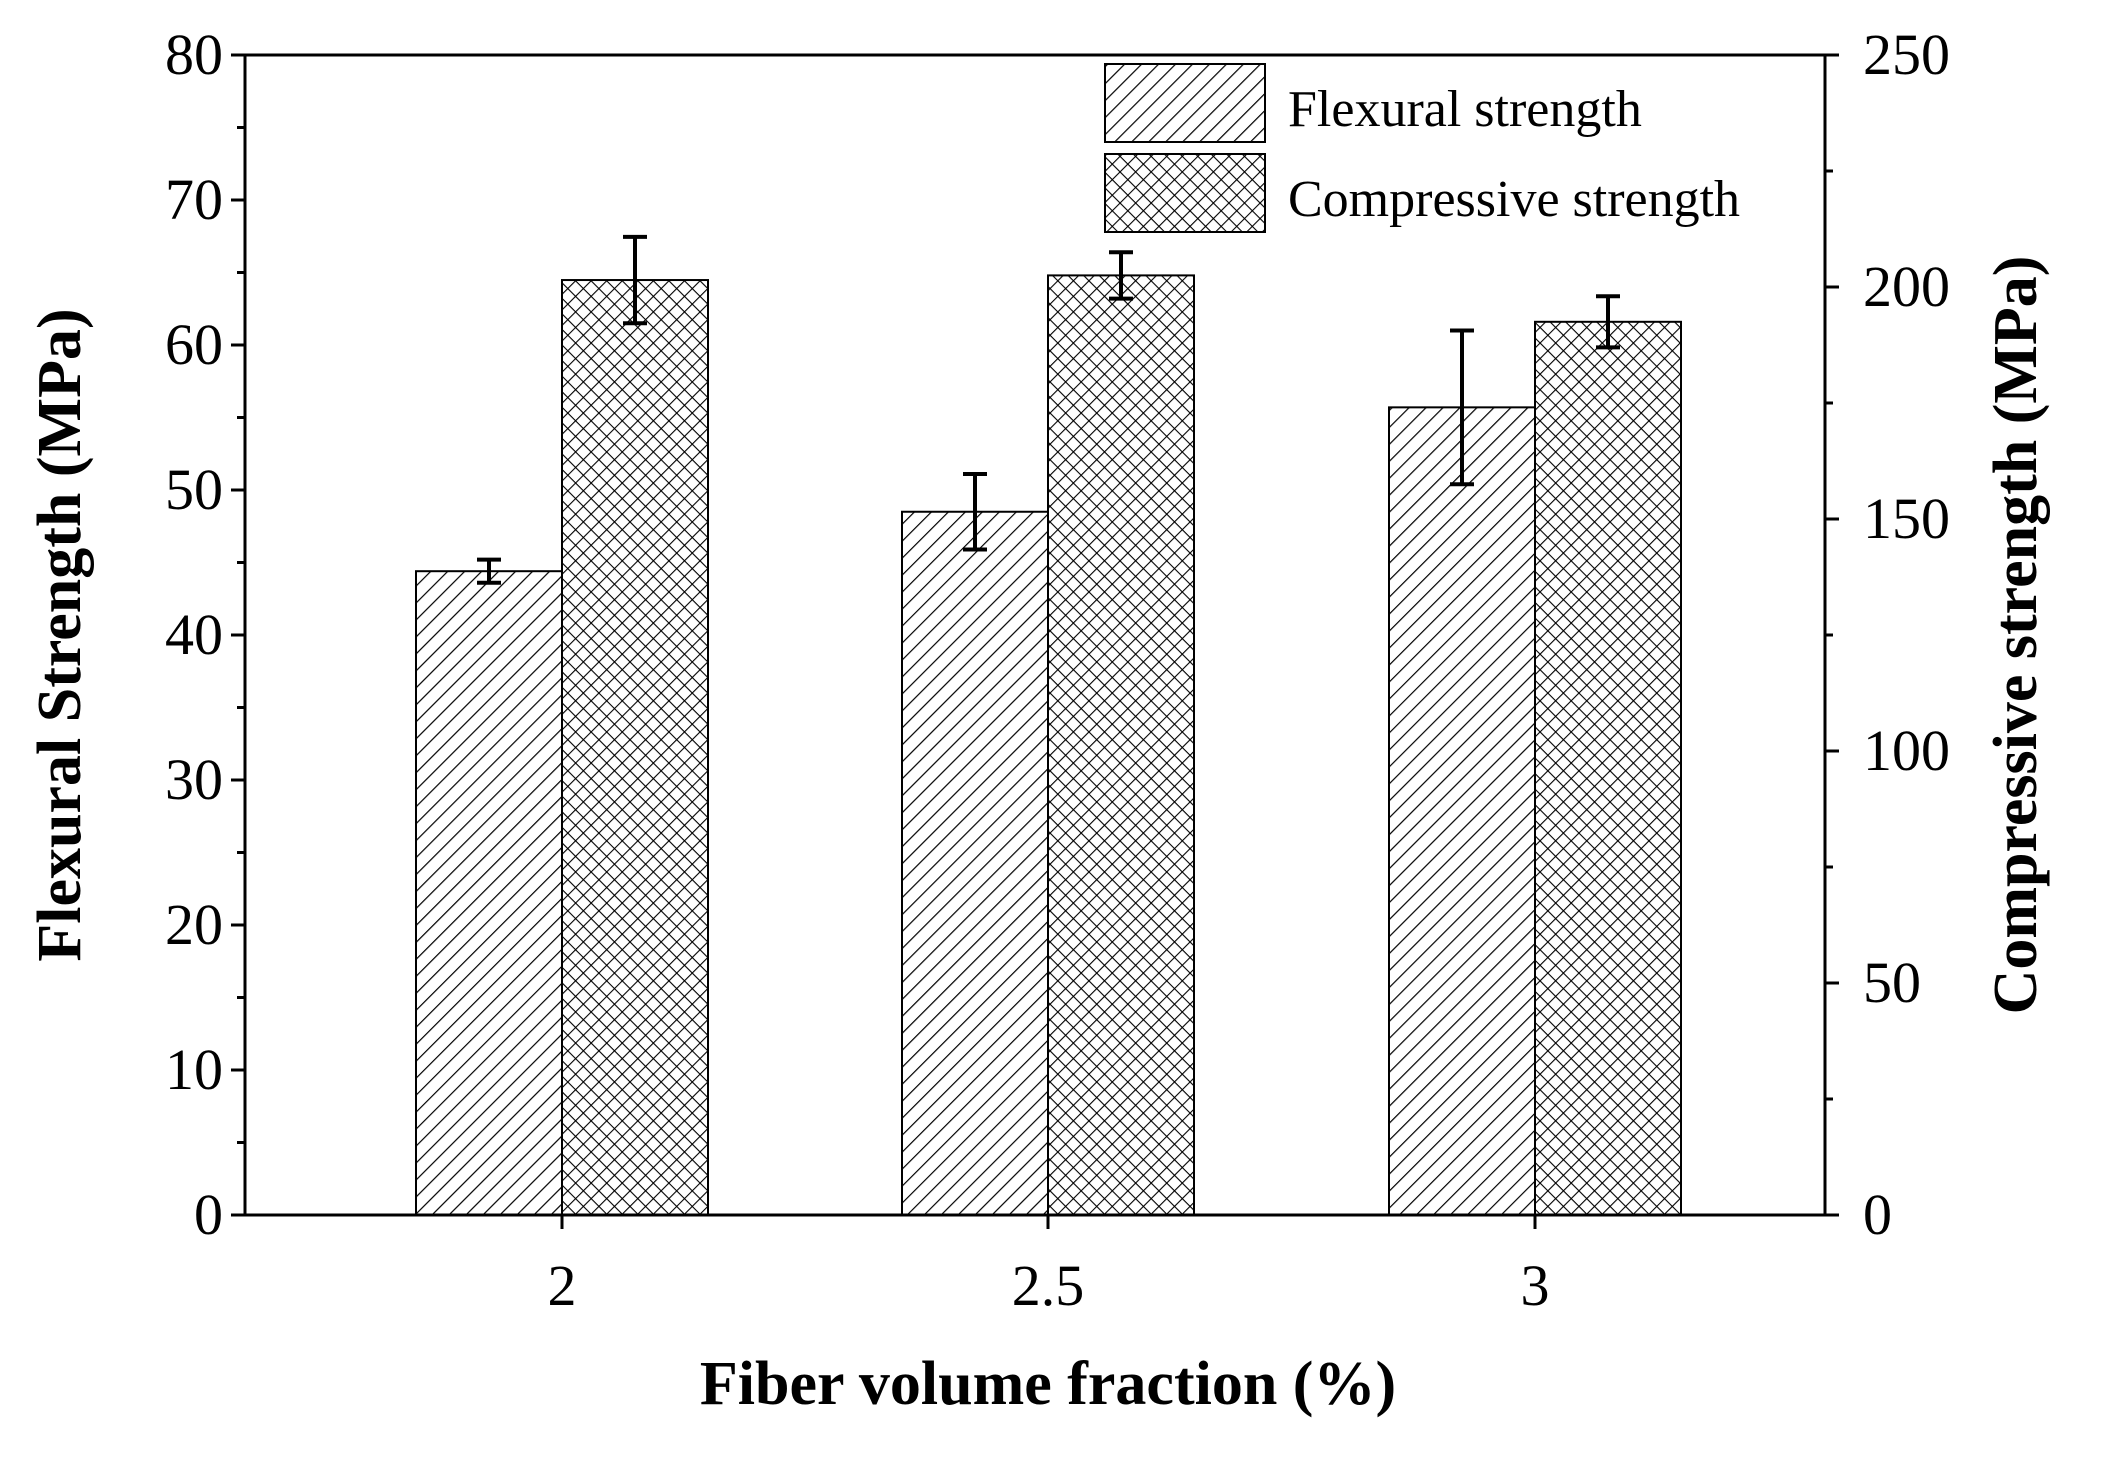 This screenshot has width=2105, height=1459. I want to click on legend-label-compressive: Compressive strength, so click(1514, 199).